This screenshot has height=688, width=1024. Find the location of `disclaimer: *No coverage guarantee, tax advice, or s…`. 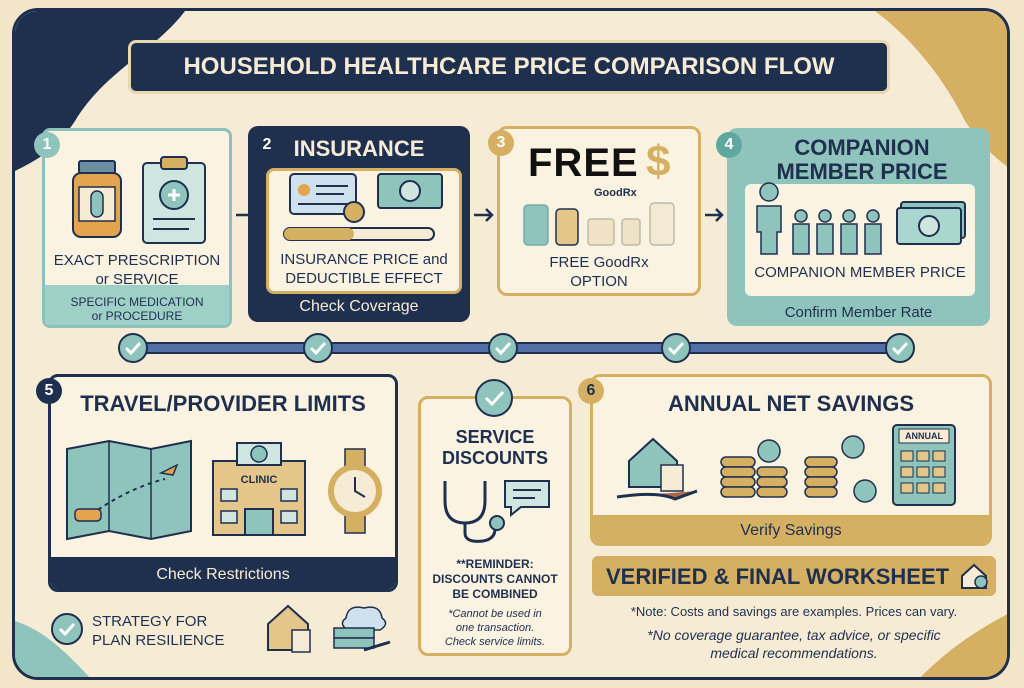

disclaimer: *No coverage guarantee, tax advice, or s… is located at coordinates (794, 644).